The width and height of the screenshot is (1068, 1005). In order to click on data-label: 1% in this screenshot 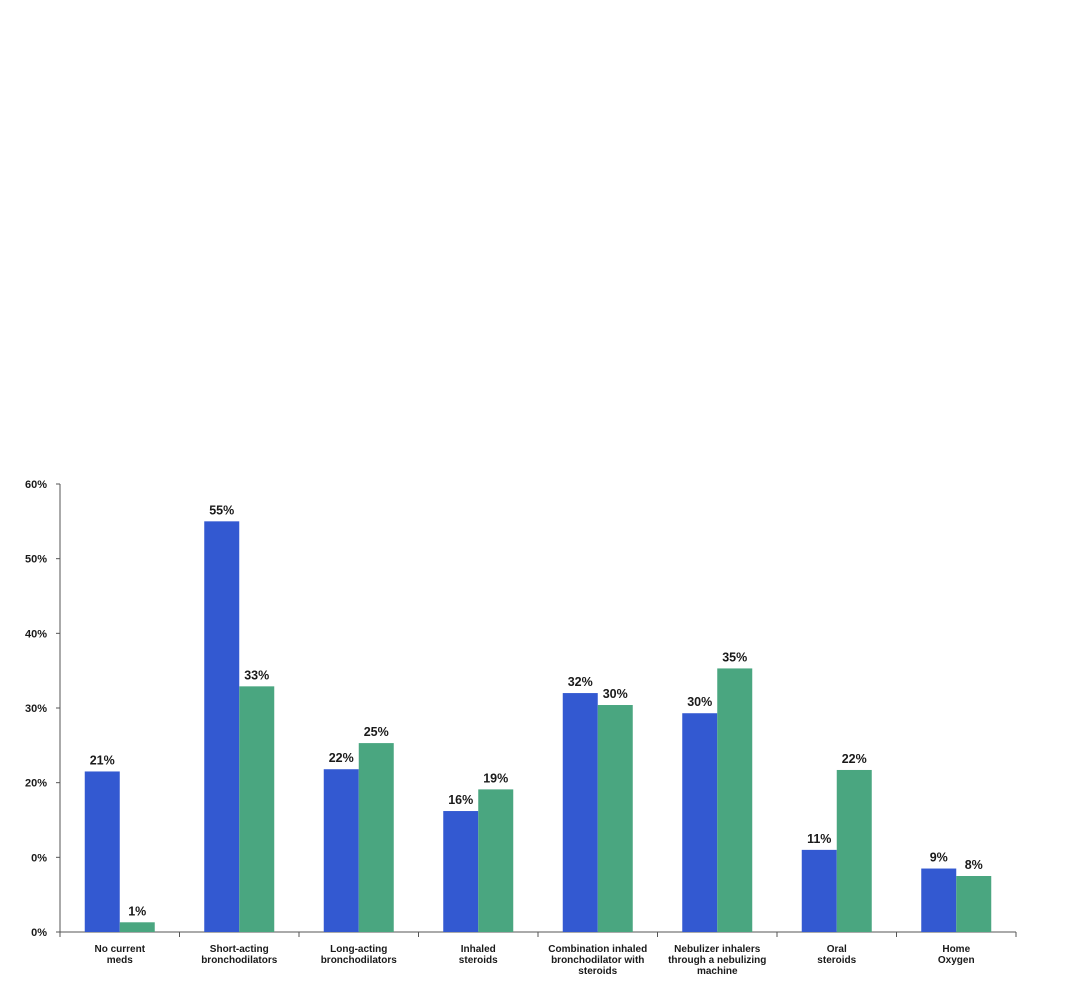, I will do `click(137, 911)`.